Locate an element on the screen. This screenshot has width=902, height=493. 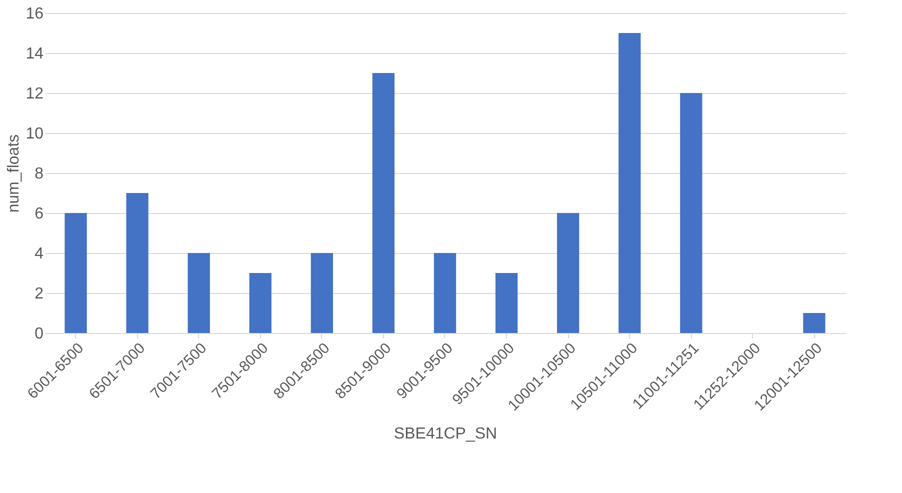
y-tick-label: 10 is located at coordinates (35, 134).